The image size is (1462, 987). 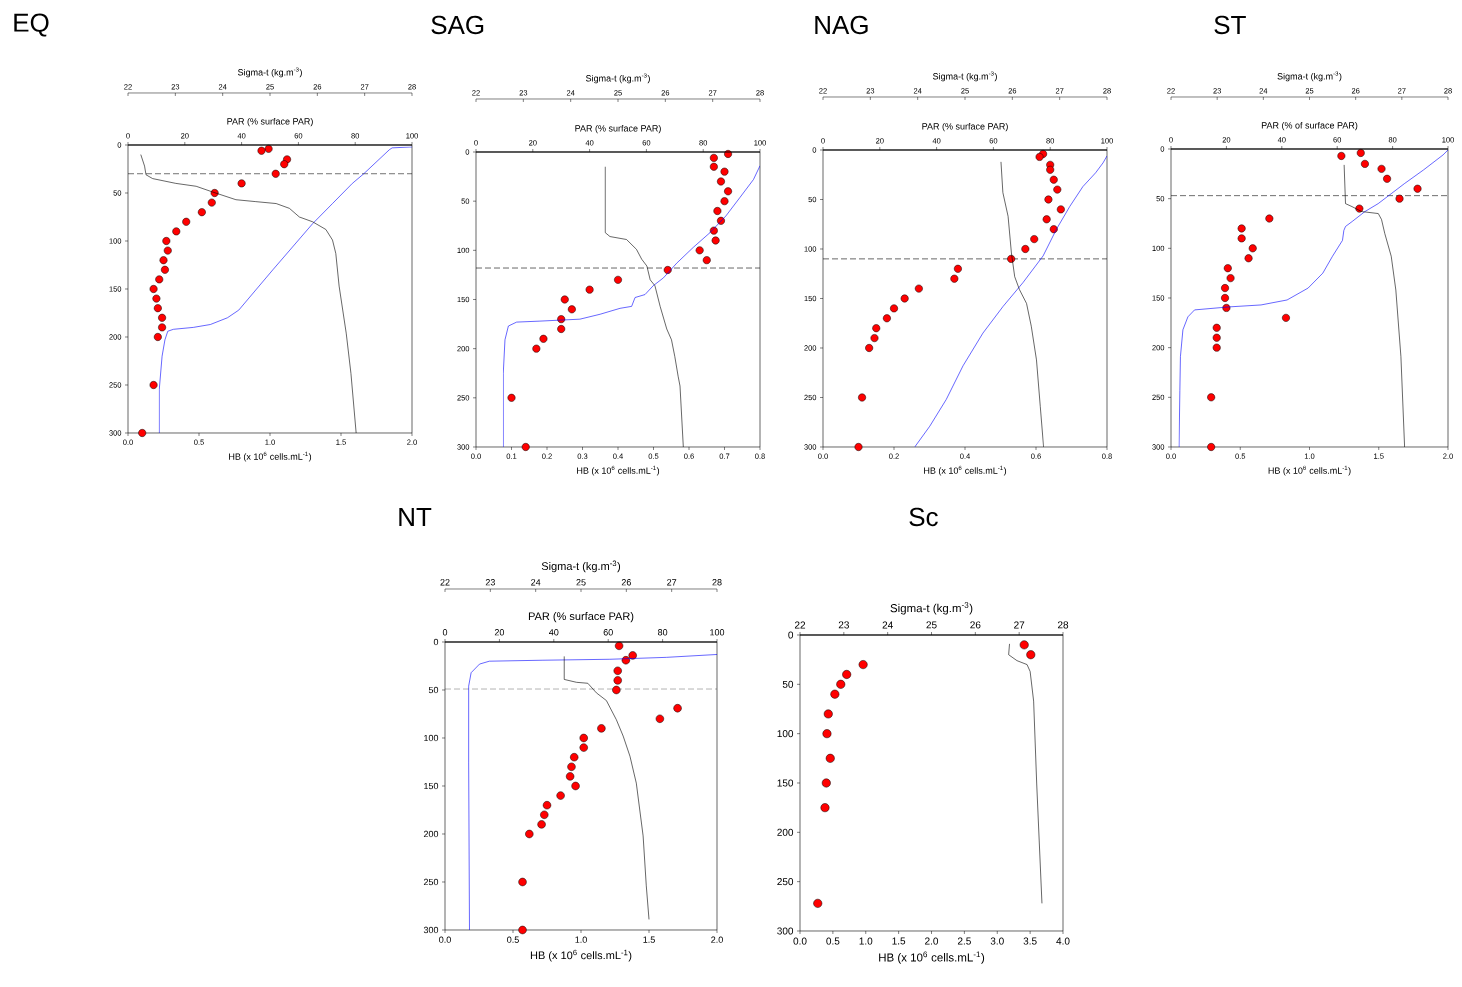 I want to click on x2-axis-title: PAR (% of surface PAR), so click(x=1309, y=126).